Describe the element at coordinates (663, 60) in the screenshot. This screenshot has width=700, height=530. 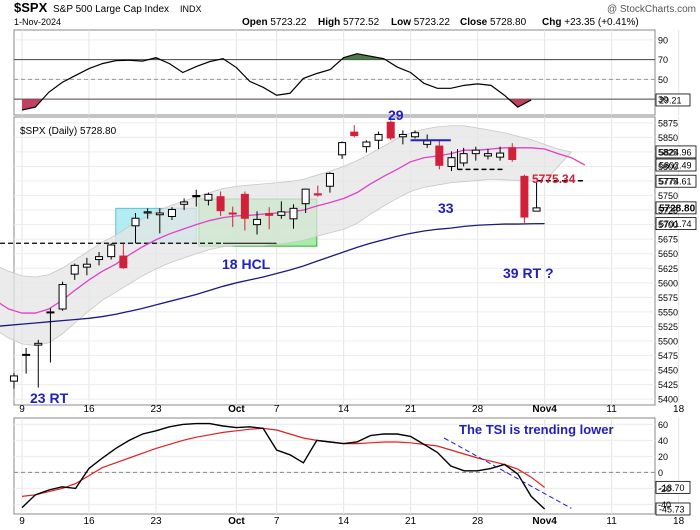
I see `rsi-tick-label: 70` at that location.